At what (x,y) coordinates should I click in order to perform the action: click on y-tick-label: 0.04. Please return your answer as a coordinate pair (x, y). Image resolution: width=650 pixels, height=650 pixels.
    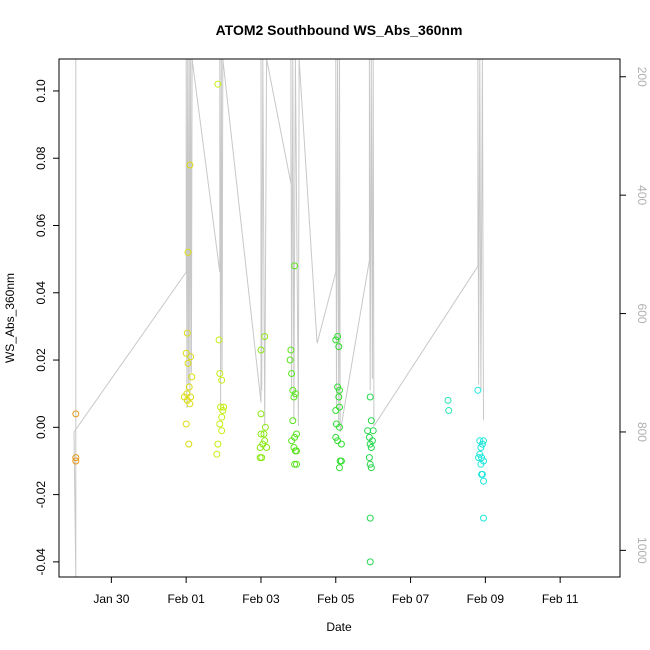
    Looking at the image, I should click on (41, 293).